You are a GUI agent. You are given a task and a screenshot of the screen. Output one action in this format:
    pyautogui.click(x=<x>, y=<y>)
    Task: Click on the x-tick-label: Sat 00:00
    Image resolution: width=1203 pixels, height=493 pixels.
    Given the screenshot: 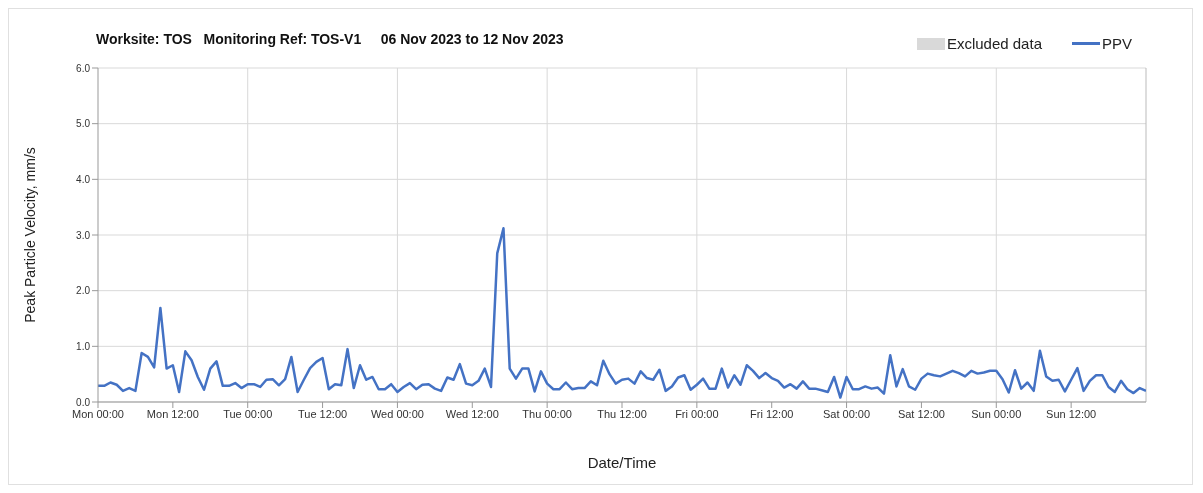 What is the action you would take?
    pyautogui.click(x=847, y=413)
    